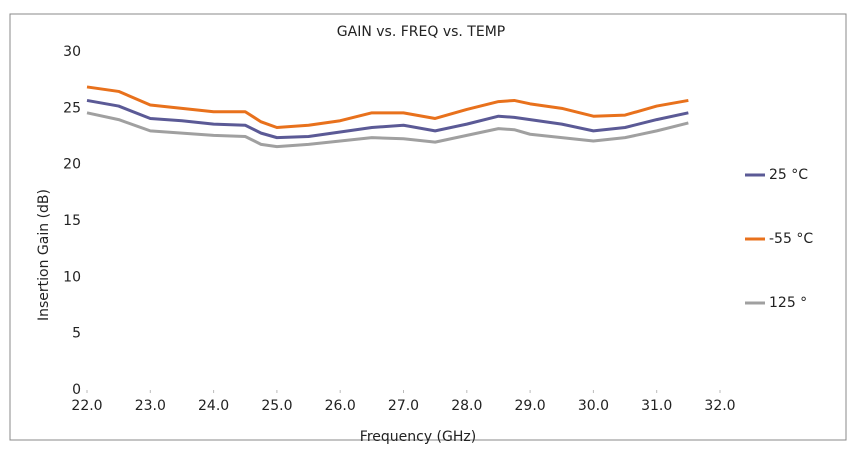 This screenshot has height=451, width=852. Describe the element at coordinates (403, 406) in the screenshot. I see `x-tick-label: 27.0` at that location.